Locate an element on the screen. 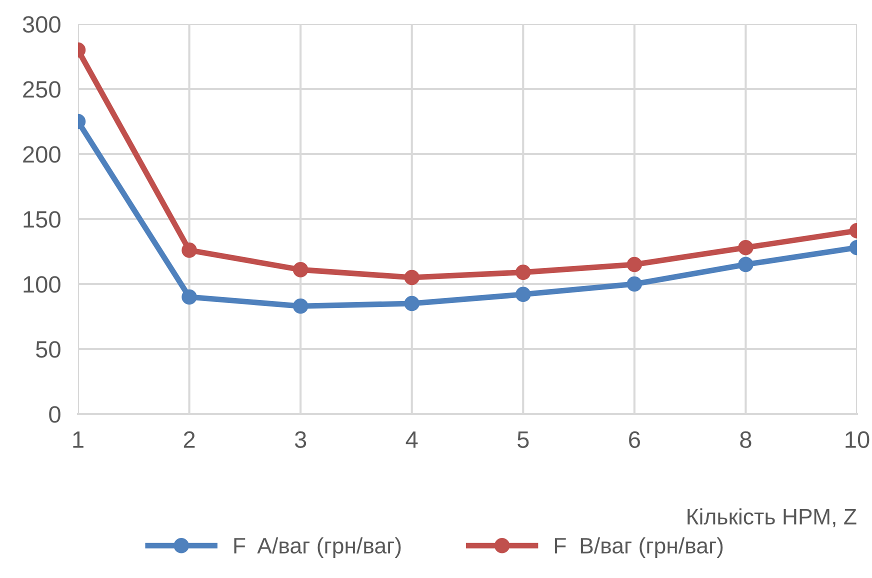 This screenshot has height=578, width=872. x-tick-label: 3 is located at coordinates (300, 439).